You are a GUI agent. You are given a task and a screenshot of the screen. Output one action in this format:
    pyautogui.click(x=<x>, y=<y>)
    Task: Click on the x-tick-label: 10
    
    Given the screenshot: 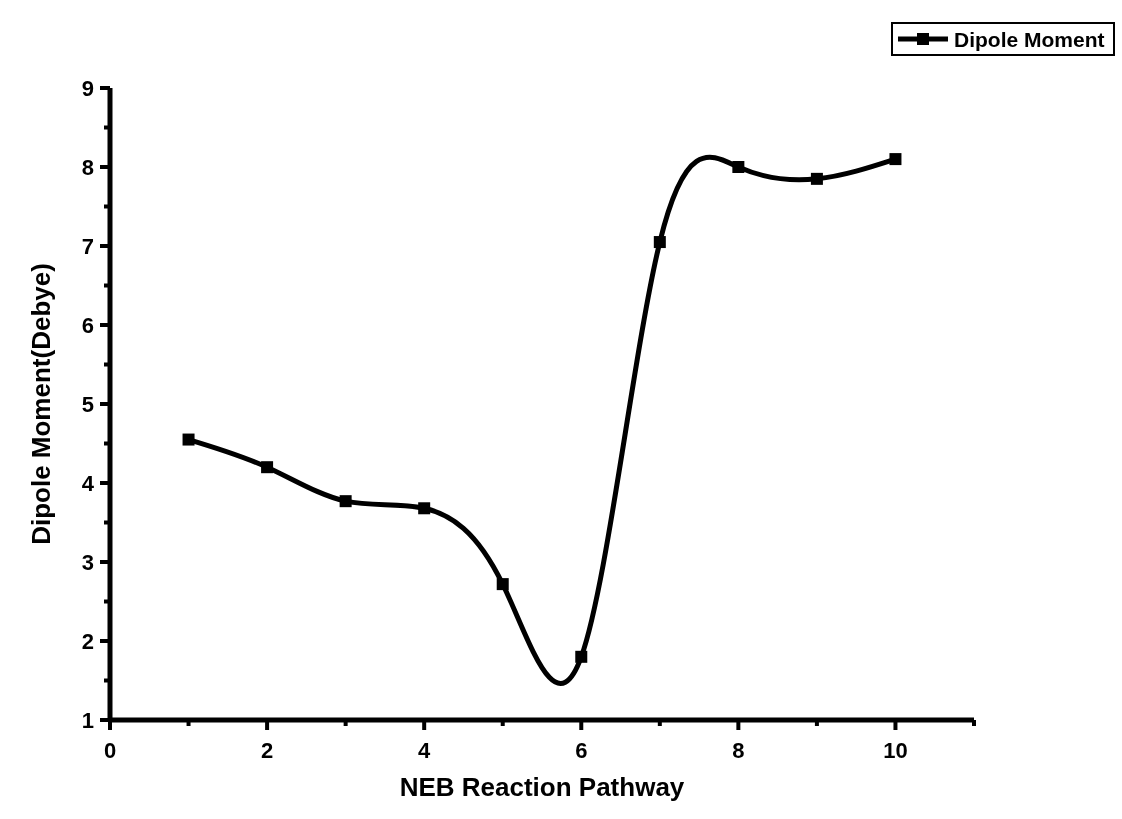 What is the action you would take?
    pyautogui.click(x=895, y=750)
    